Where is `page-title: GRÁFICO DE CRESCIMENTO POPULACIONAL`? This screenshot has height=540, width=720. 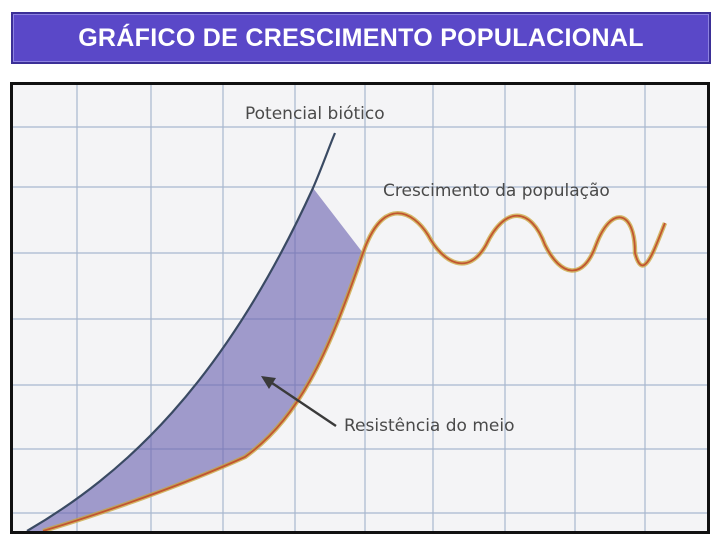 page-title: GRÁFICO DE CRESCIMENTO POPULACIONAL is located at coordinates (361, 37).